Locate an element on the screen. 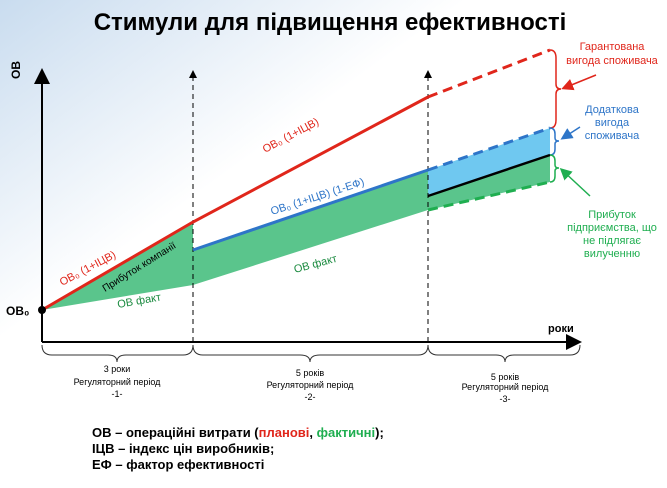 This screenshot has height=488, width=667. annotation-text: Гарантована is located at coordinates (613, 47).